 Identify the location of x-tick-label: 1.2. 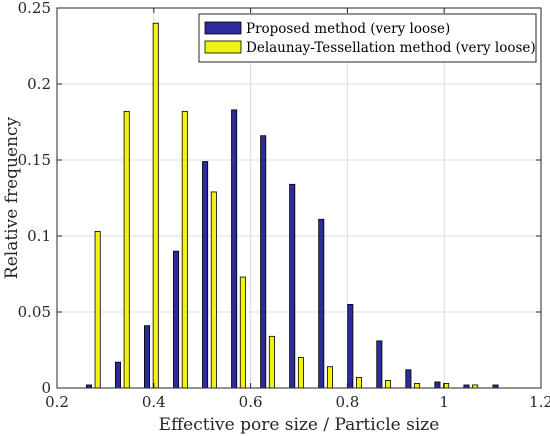
(539, 402).